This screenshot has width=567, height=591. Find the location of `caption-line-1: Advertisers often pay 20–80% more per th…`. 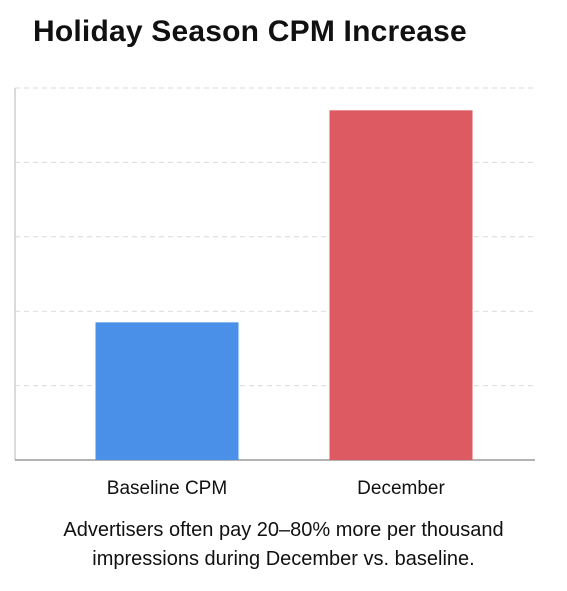

caption-line-1: Advertisers often pay 20–80% more per th… is located at coordinates (283, 530).